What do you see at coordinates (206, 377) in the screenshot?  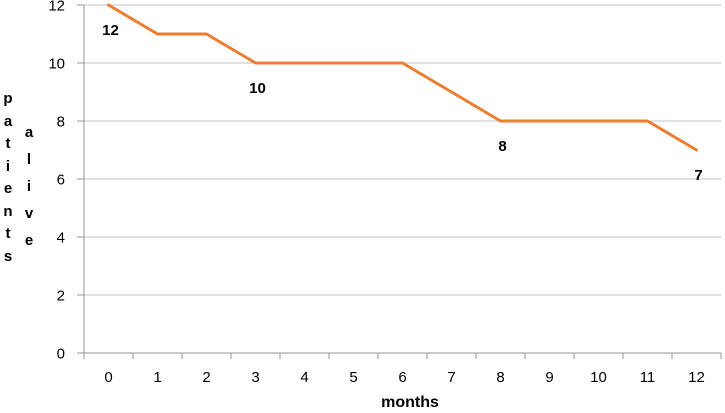 I see `x-tick-label: 2` at bounding box center [206, 377].